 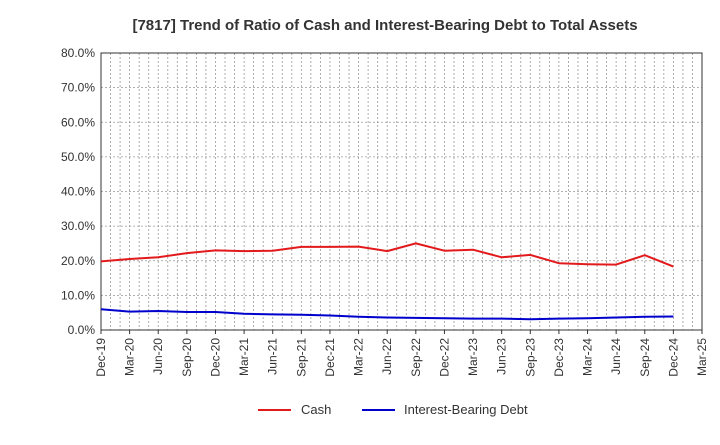 What do you see at coordinates (645, 357) in the screenshot?
I see `x-tick-label: Sep-24` at bounding box center [645, 357].